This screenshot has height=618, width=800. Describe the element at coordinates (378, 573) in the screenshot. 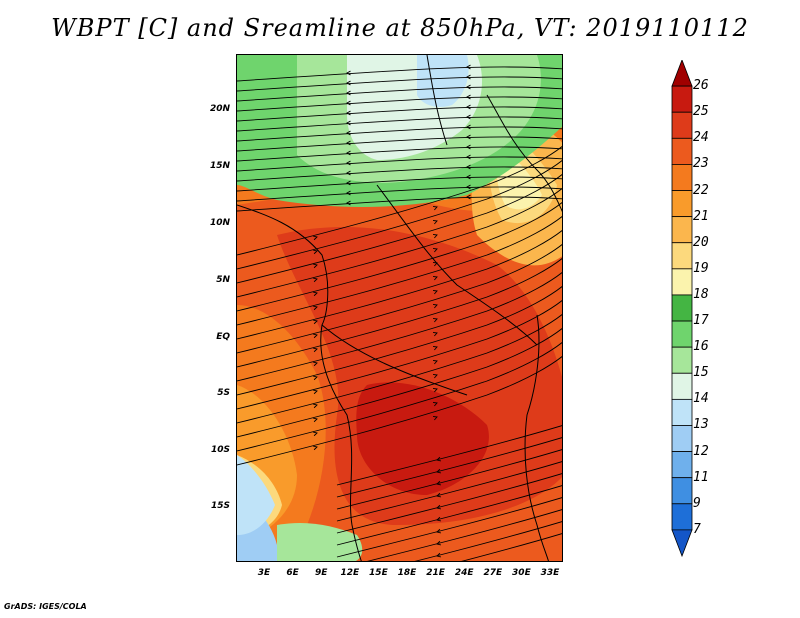

I see `lon-label: 15E` at that location.